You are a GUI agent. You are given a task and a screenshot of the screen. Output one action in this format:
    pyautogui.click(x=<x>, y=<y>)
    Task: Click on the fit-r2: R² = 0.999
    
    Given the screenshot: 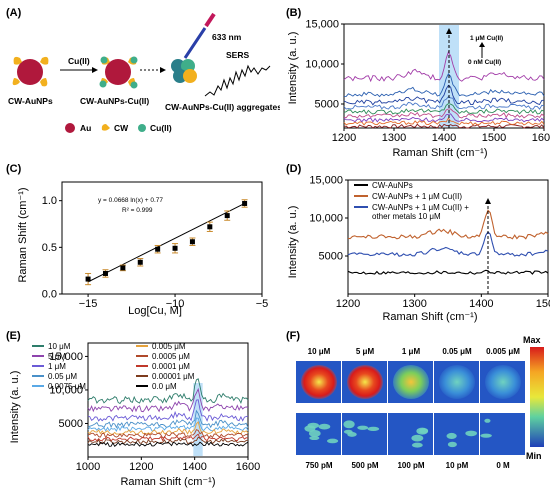 What is the action you would take?
    pyautogui.click(x=137, y=210)
    